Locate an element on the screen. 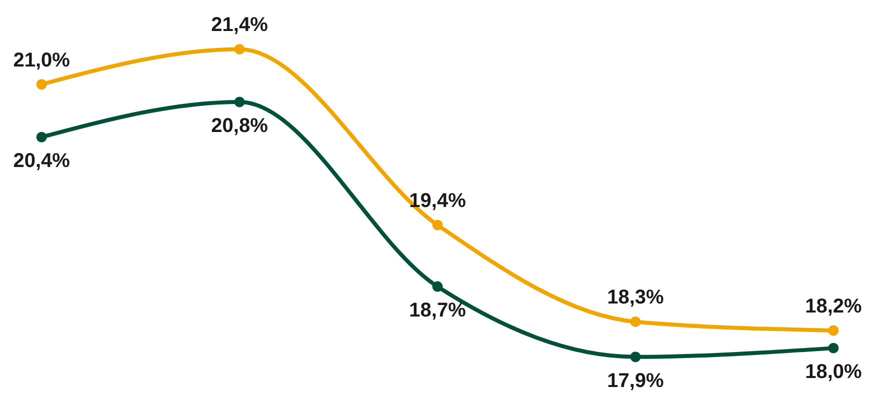 The width and height of the screenshot is (875, 405). data-label: 20,4% is located at coordinates (41, 161).